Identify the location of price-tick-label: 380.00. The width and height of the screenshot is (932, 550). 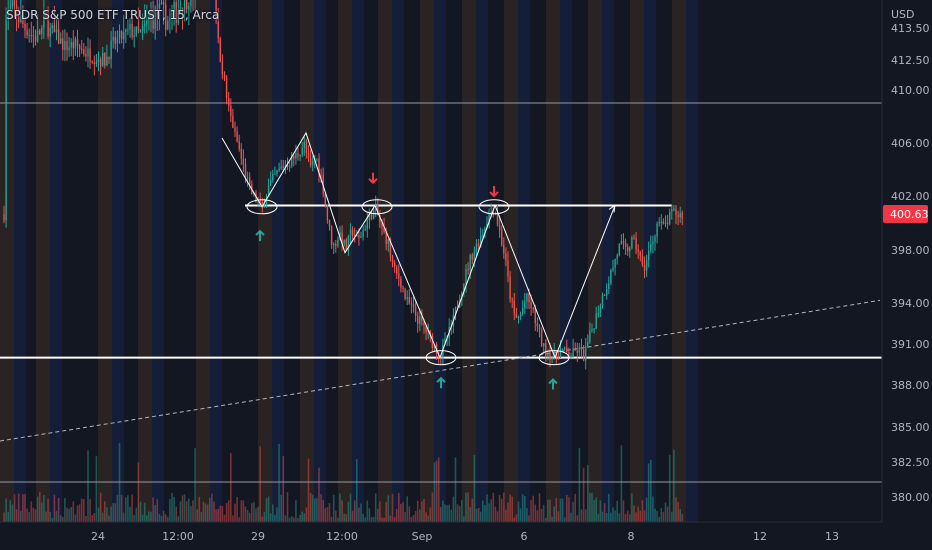
(910, 497).